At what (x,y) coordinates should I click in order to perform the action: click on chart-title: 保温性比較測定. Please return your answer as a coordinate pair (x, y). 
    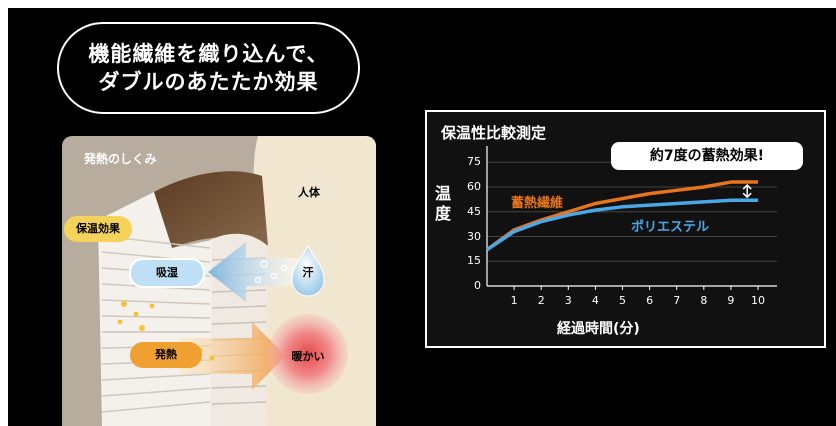
    Looking at the image, I should click on (494, 133).